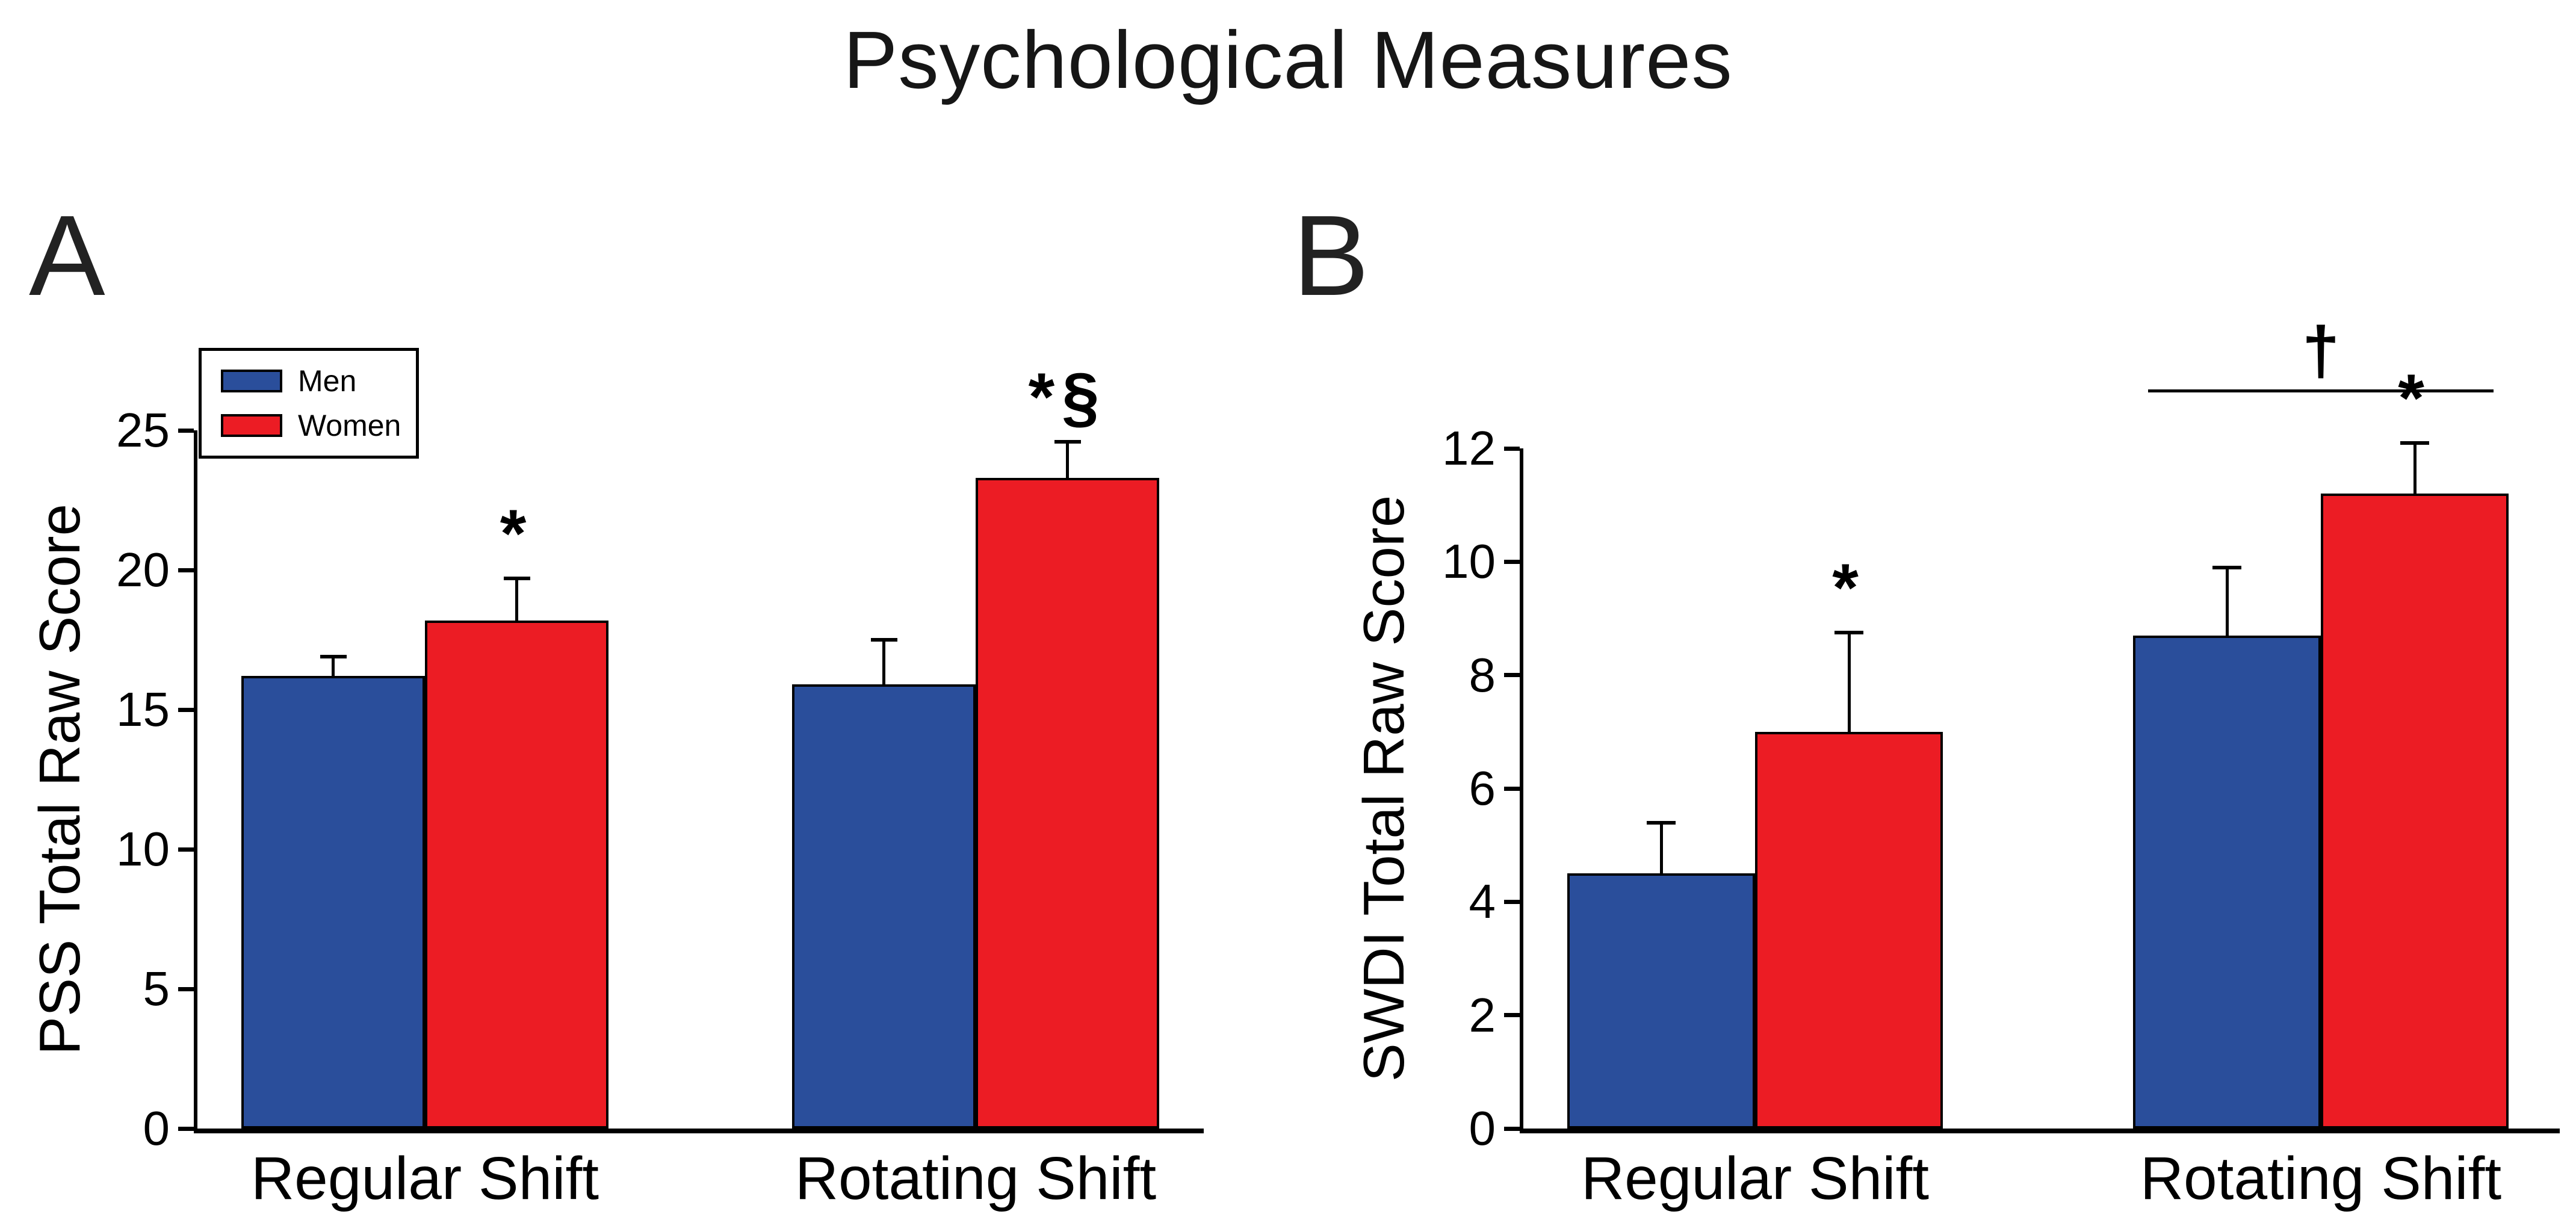 The height and width of the screenshot is (1217, 2576). What do you see at coordinates (1482, 788) in the screenshot?
I see `panel-b-y-tick-label-6: 6` at bounding box center [1482, 788].